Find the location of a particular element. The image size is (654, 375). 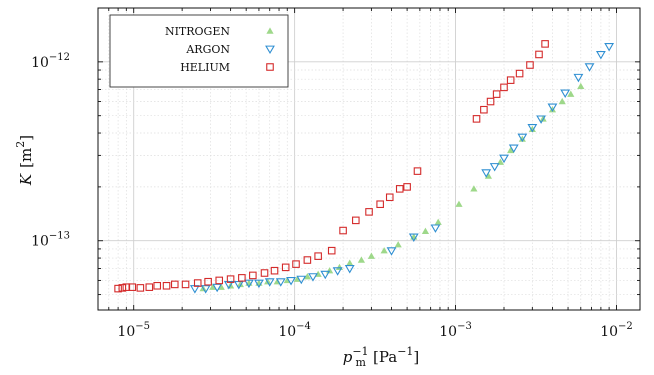

legend-label: HELIUM is located at coordinates (205, 67).